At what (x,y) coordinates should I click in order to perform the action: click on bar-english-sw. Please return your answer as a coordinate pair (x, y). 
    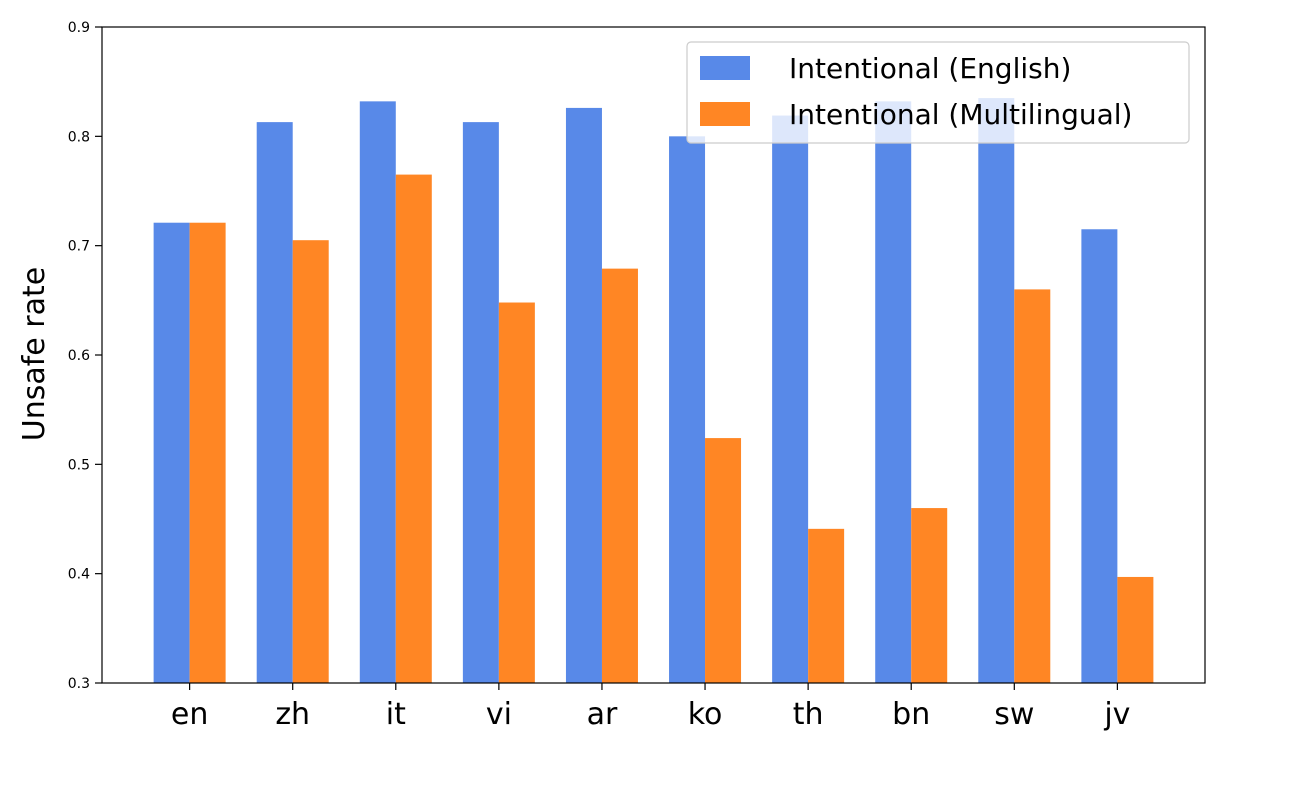
    Looking at the image, I should click on (996, 390).